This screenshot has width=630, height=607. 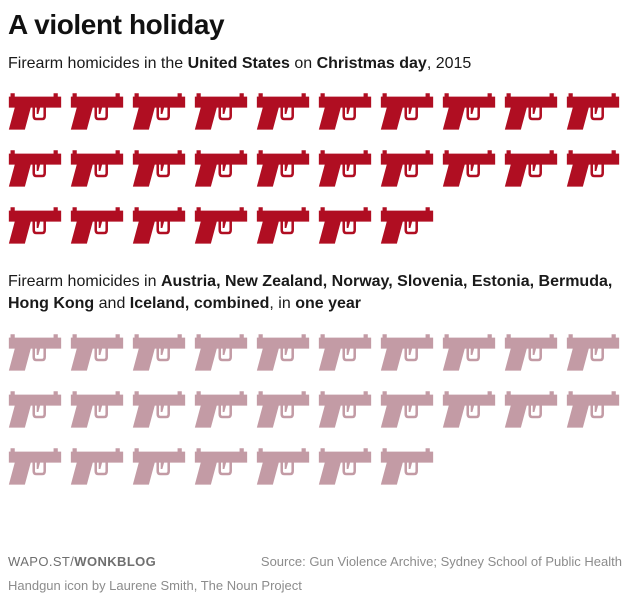 I want to click on subtitle-countries-part: and, so click(x=112, y=303).